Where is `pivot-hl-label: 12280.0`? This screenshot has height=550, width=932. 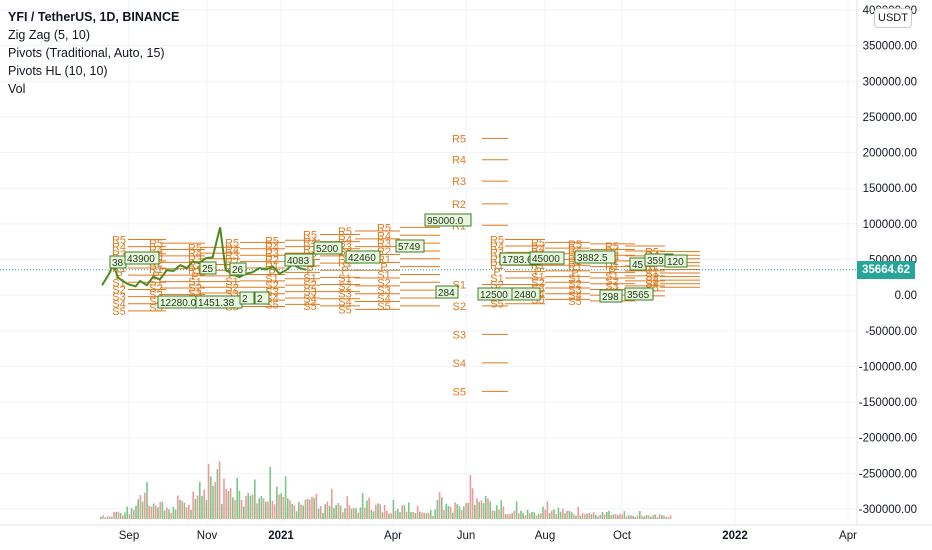 pivot-hl-label: 12280.0 is located at coordinates (178, 303).